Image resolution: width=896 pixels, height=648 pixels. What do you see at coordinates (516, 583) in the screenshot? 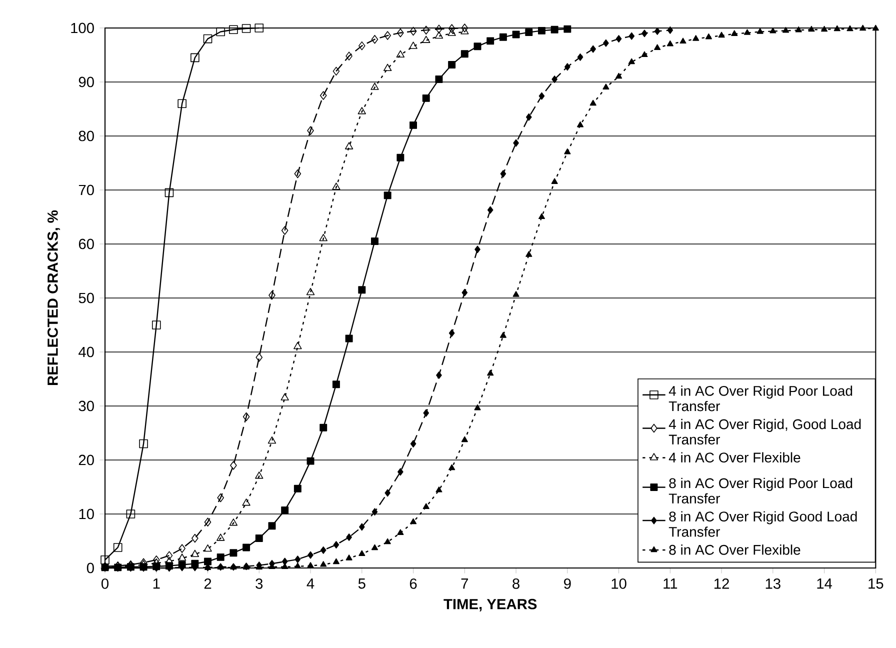
I see `x-tick-label: 8` at bounding box center [516, 583].